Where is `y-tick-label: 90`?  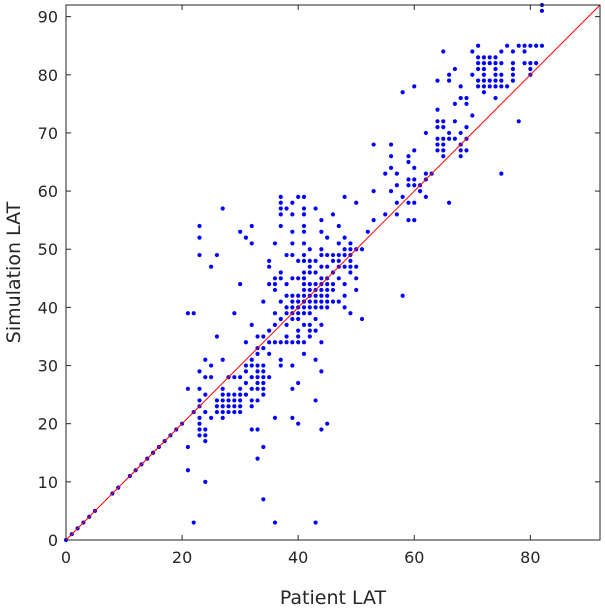
y-tick-label: 90 is located at coordinates (48, 17).